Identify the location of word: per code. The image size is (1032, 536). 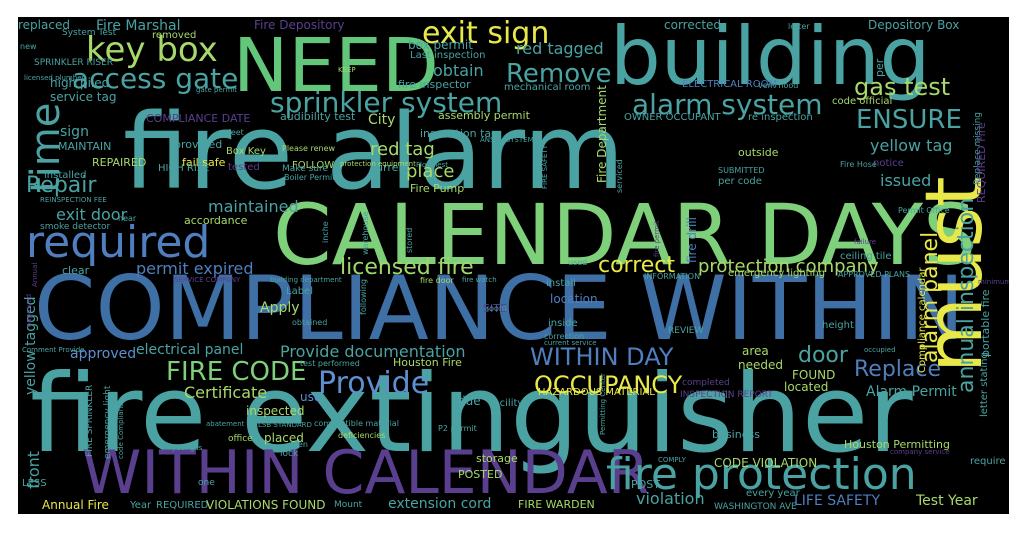
(740, 181).